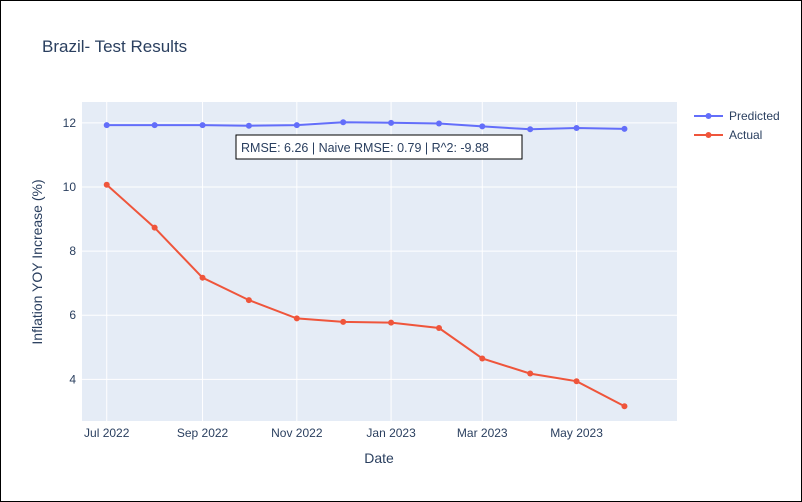 Image resolution: width=802 pixels, height=502 pixels. I want to click on series-line, so click(365, 126).